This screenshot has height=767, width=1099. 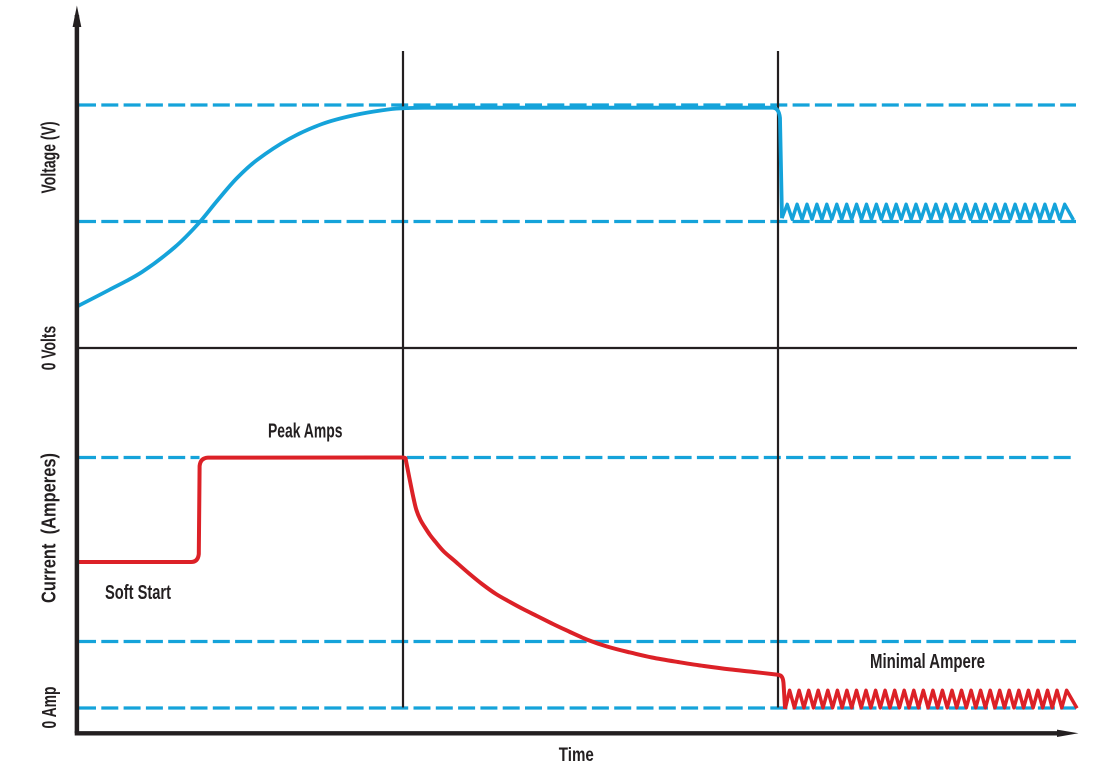 What do you see at coordinates (50, 158) in the screenshot?
I see `svg-text: Voltage (V)` at bounding box center [50, 158].